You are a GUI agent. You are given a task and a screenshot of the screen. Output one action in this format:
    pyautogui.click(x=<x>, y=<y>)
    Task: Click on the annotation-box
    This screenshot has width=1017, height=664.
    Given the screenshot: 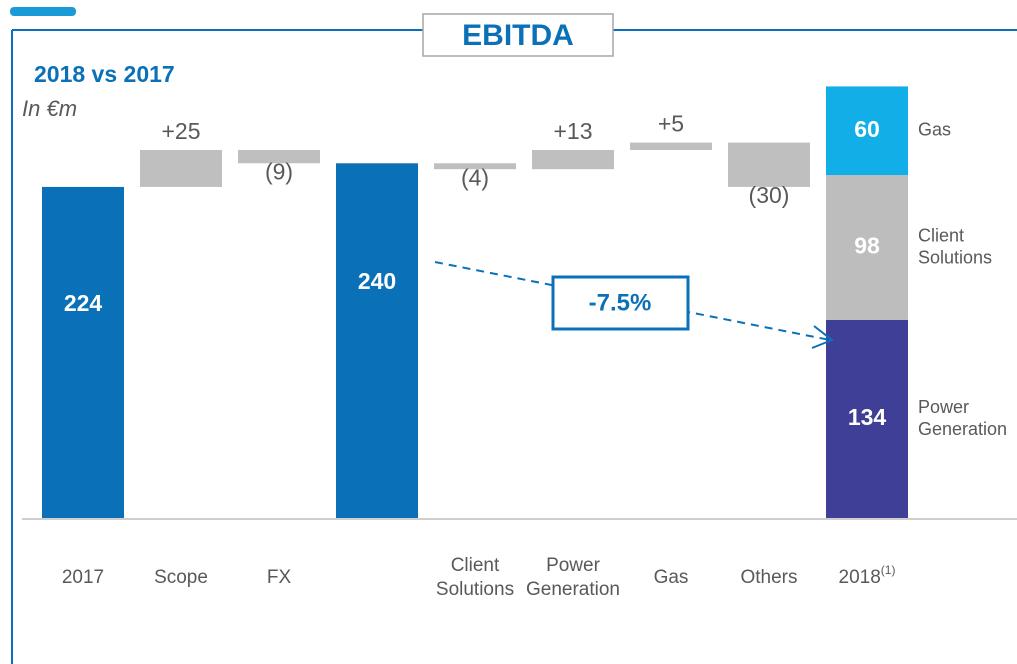 What is the action you would take?
    pyautogui.click(x=620, y=303)
    